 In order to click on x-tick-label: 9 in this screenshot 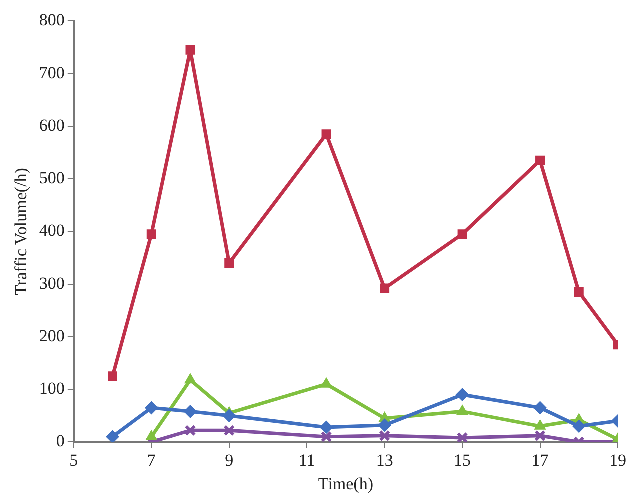, I will do `click(229, 460)`.